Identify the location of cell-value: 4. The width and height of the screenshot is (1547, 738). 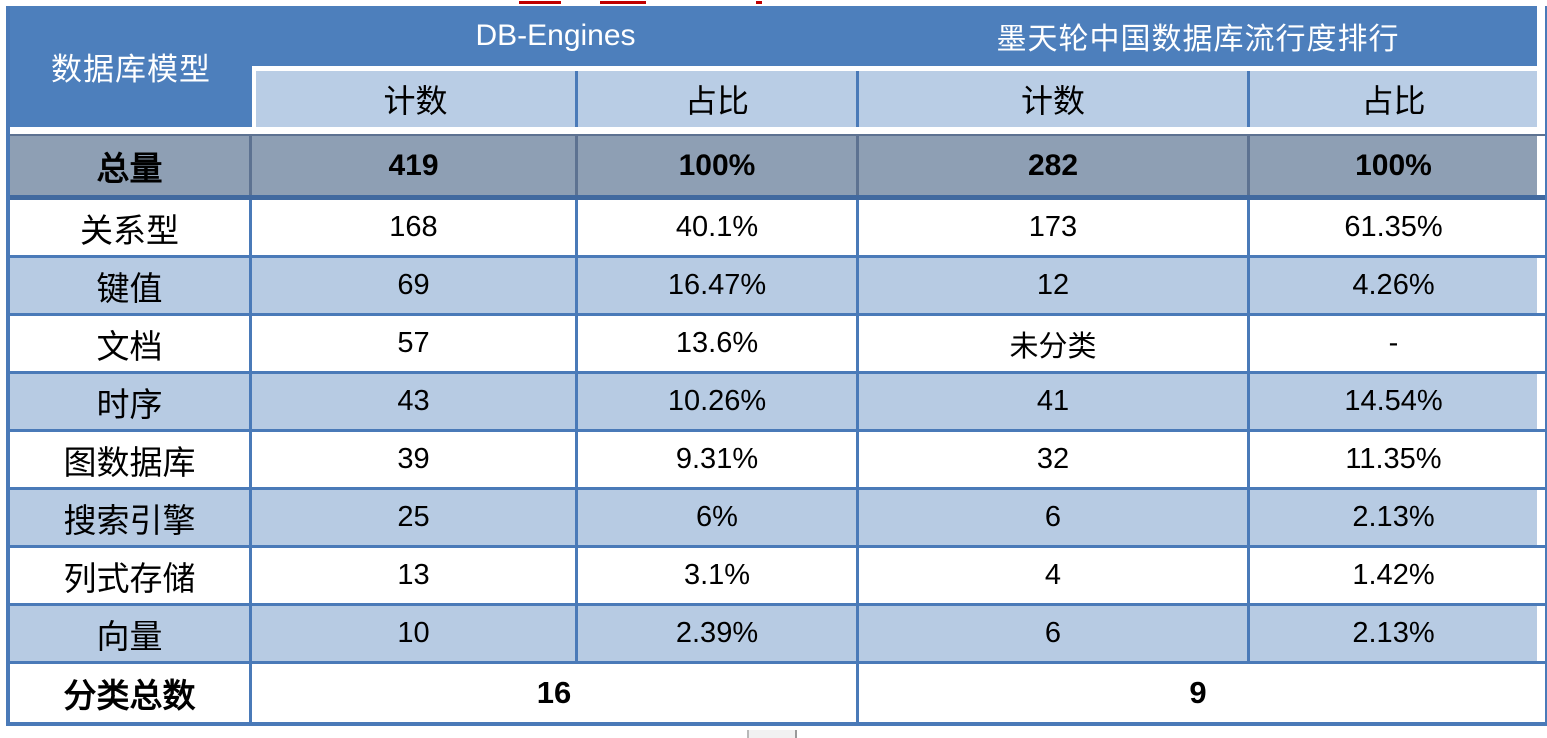
(1054, 575).